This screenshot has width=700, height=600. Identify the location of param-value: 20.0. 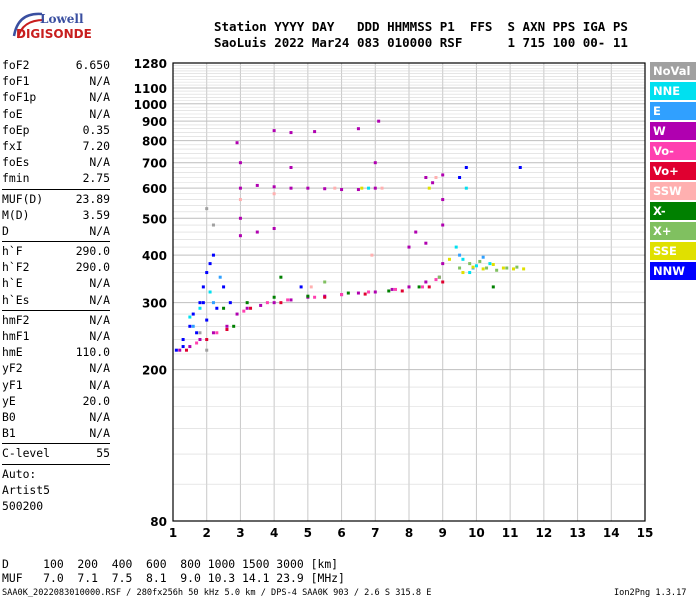
(96, 400).